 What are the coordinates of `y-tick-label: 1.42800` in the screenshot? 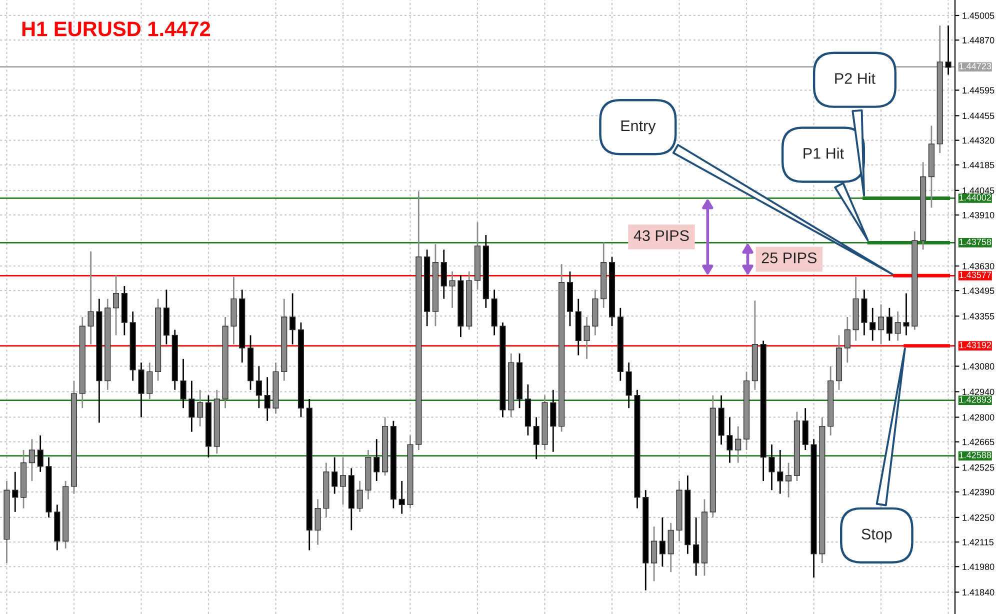 It's located at (978, 417).